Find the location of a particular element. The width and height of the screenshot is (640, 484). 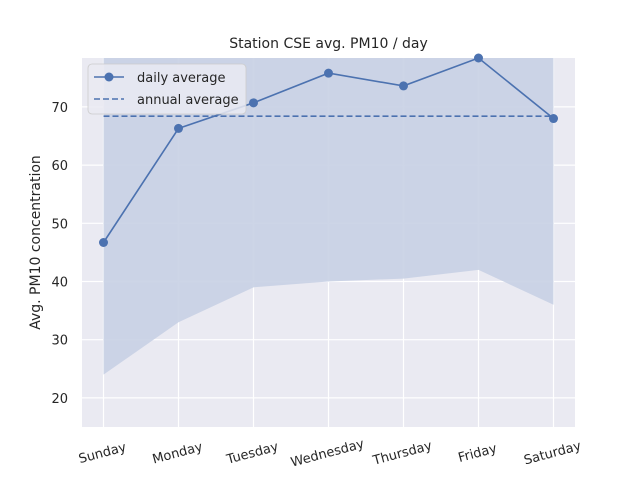

y-tick-label: 50 is located at coordinates (59, 224).